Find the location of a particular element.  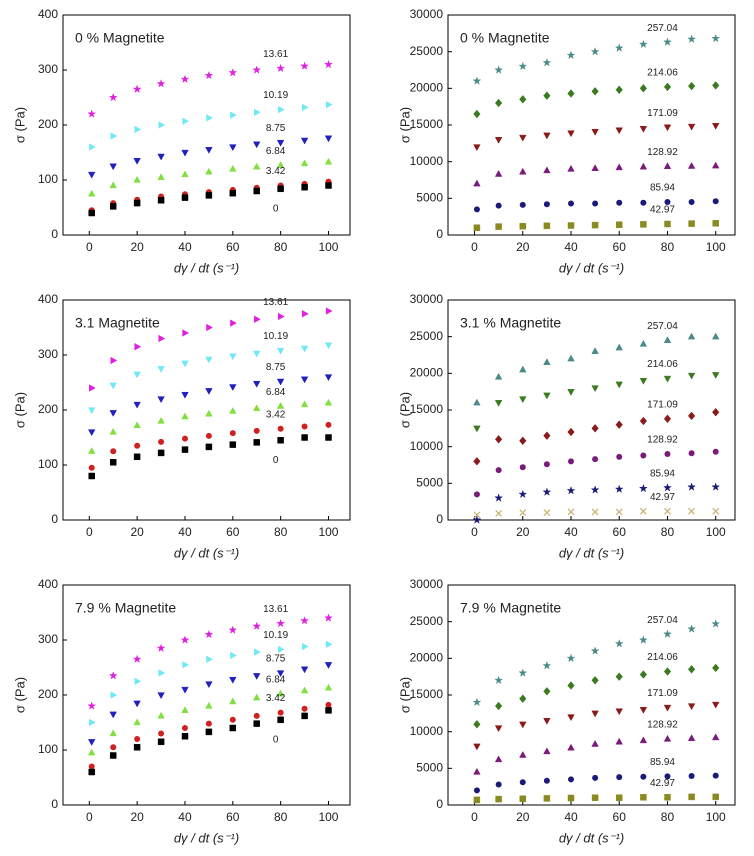

panel-title: 7.9 % Magnetite is located at coordinates (510, 608).